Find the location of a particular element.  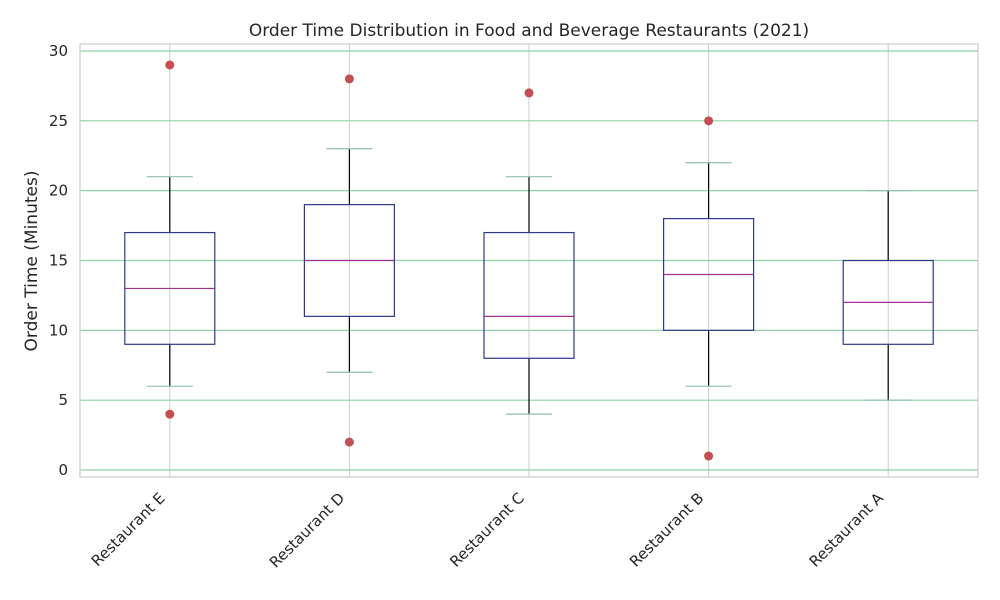

y-tick-labels: 0 5 10 15 20 25 30 is located at coordinates (58, 260).